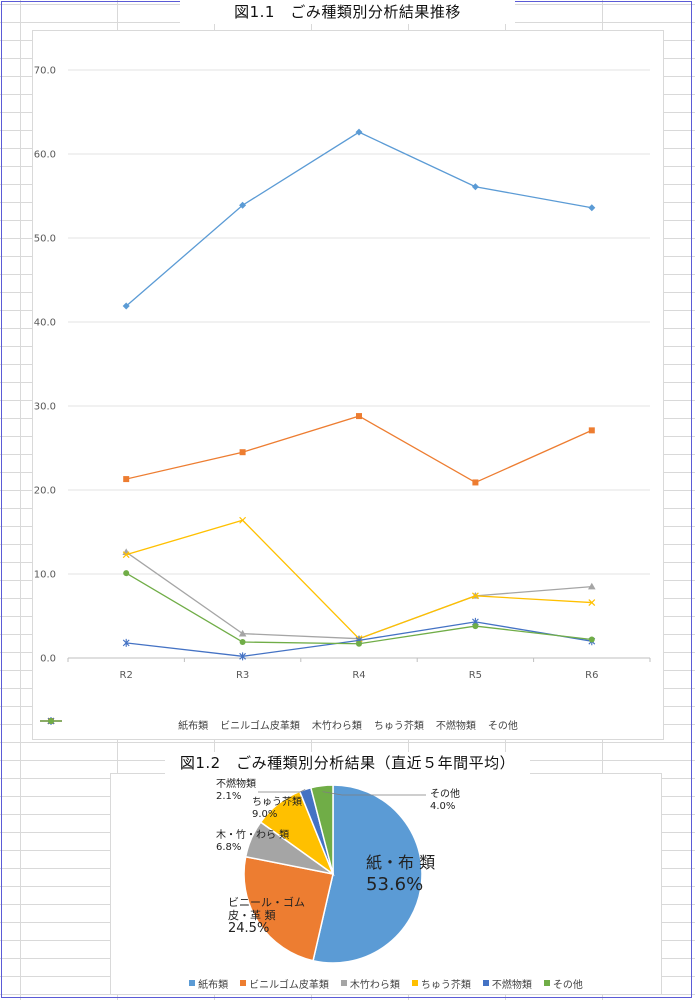 The height and width of the screenshot is (1000, 695). I want to click on y-tick-label: 0.0, so click(48, 659).